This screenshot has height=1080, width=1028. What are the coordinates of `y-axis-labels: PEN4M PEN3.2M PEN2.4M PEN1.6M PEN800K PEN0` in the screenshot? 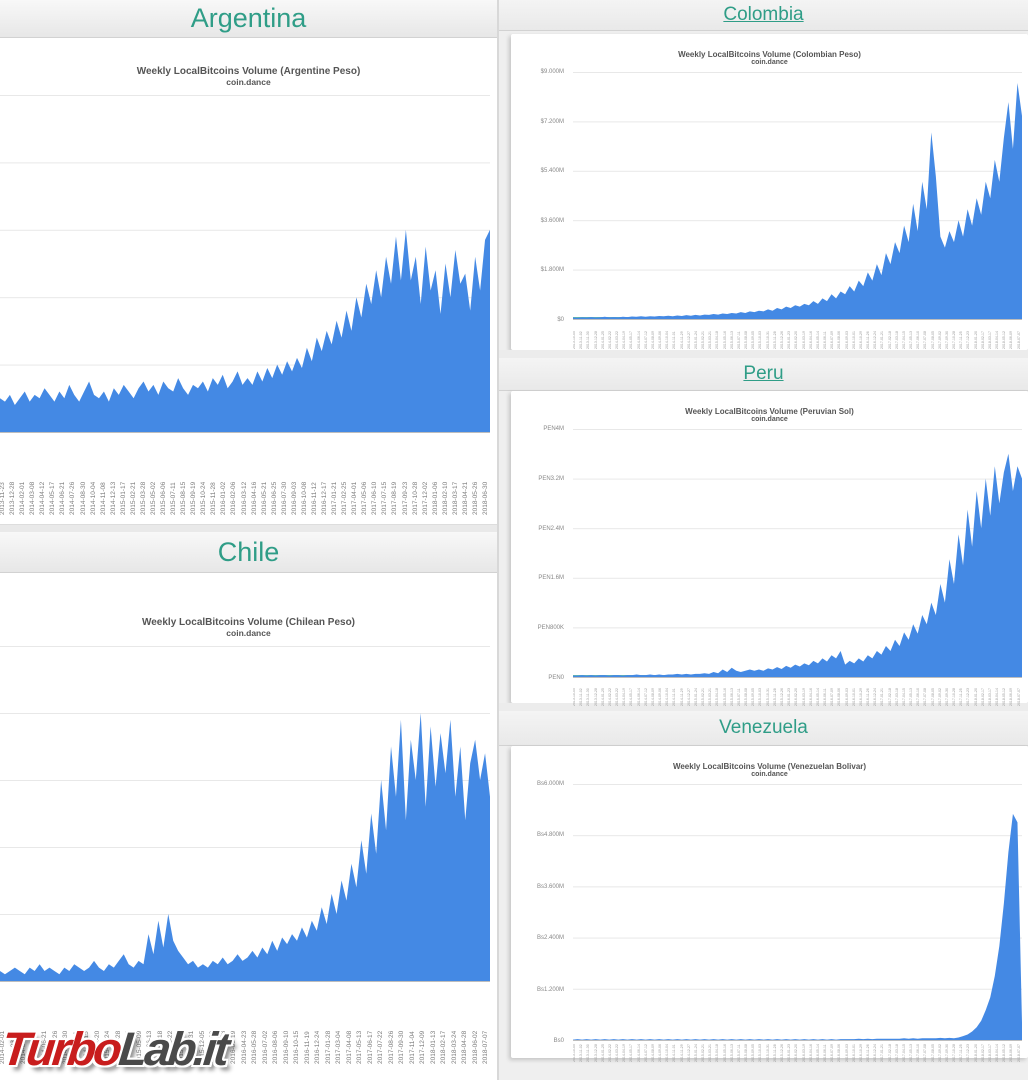 It's located at (542, 553).